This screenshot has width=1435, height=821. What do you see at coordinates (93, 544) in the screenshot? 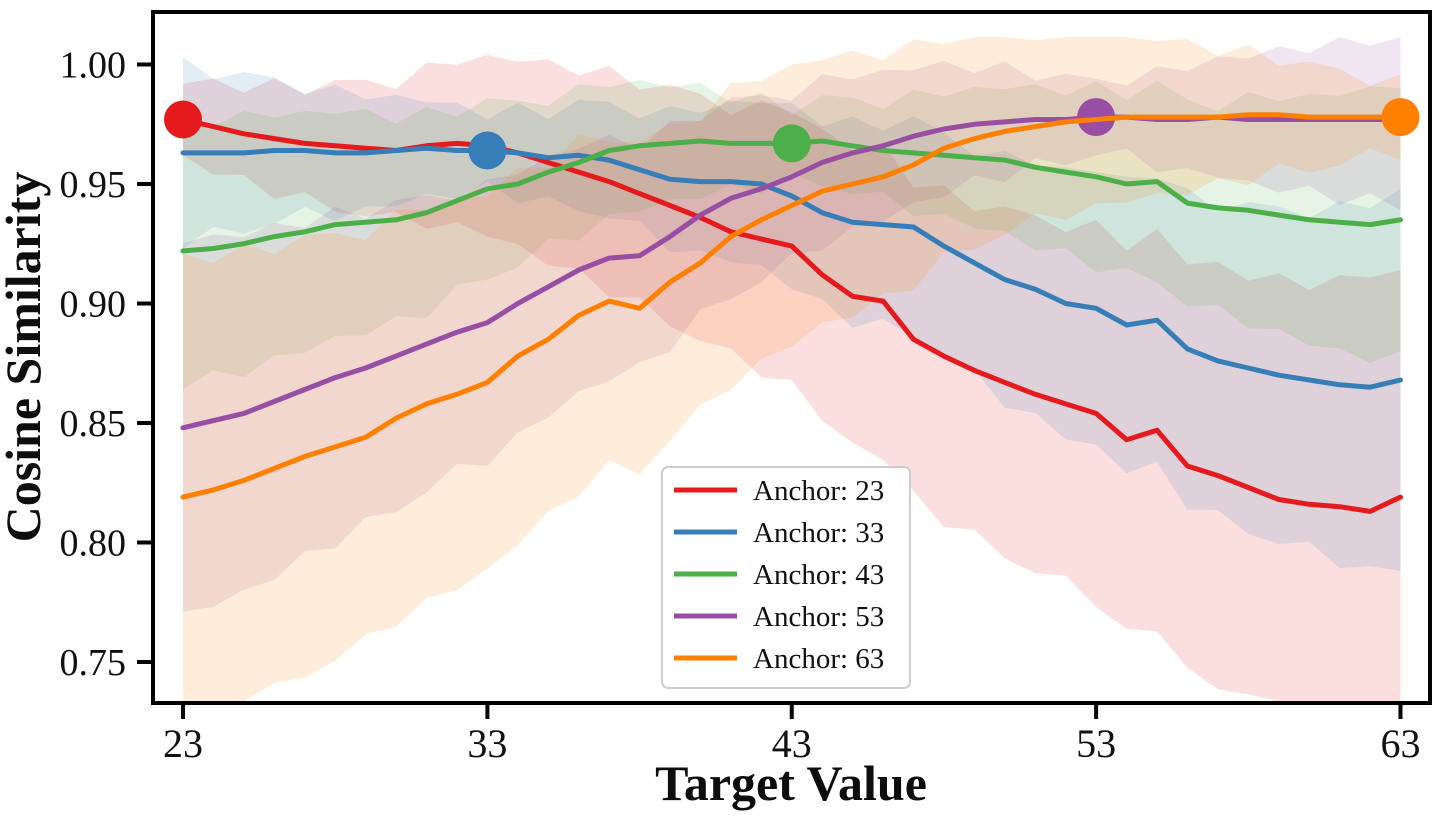
I see `y-tick-label: 0.80` at bounding box center [93, 544].